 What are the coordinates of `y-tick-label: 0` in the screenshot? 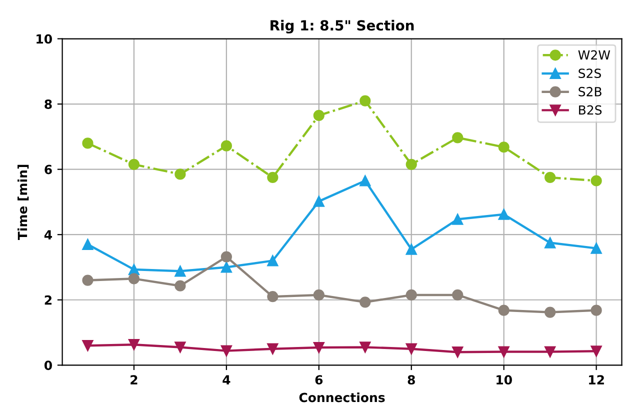 It's located at (48, 365).